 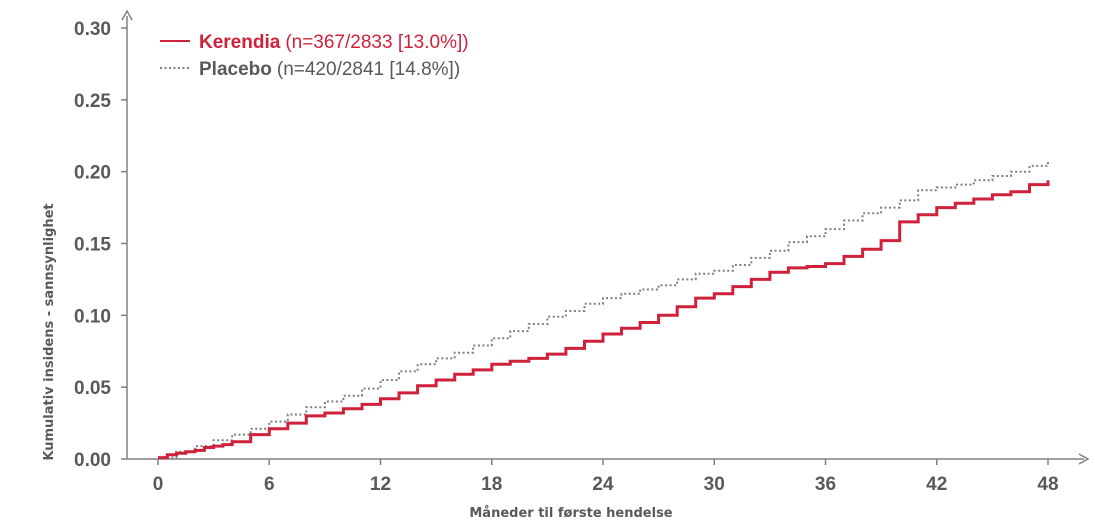 I want to click on y-axis-title: Kumulativ insidens - sannsynlighet, so click(x=49, y=331).